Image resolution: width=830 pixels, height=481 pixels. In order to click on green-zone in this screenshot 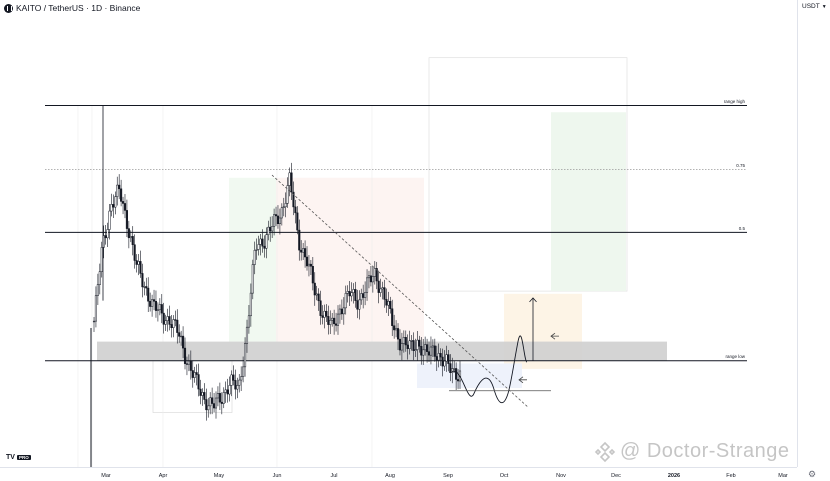, I will do `click(252, 259)`.